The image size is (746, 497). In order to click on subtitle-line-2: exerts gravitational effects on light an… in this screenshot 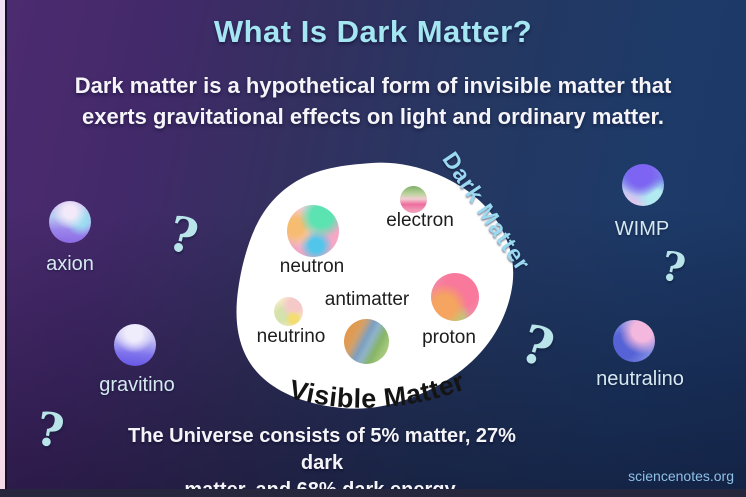, I will do `click(373, 116)`.